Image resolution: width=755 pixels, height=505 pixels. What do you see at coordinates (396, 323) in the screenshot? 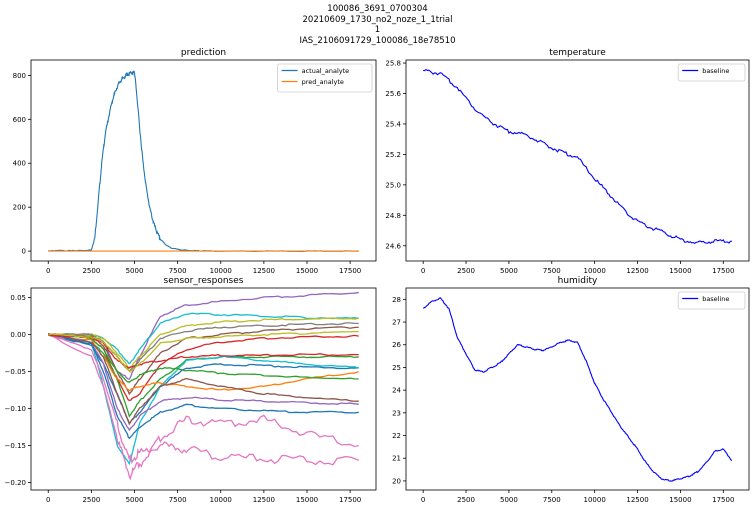
I see `y-tick-label: 27` at bounding box center [396, 323].